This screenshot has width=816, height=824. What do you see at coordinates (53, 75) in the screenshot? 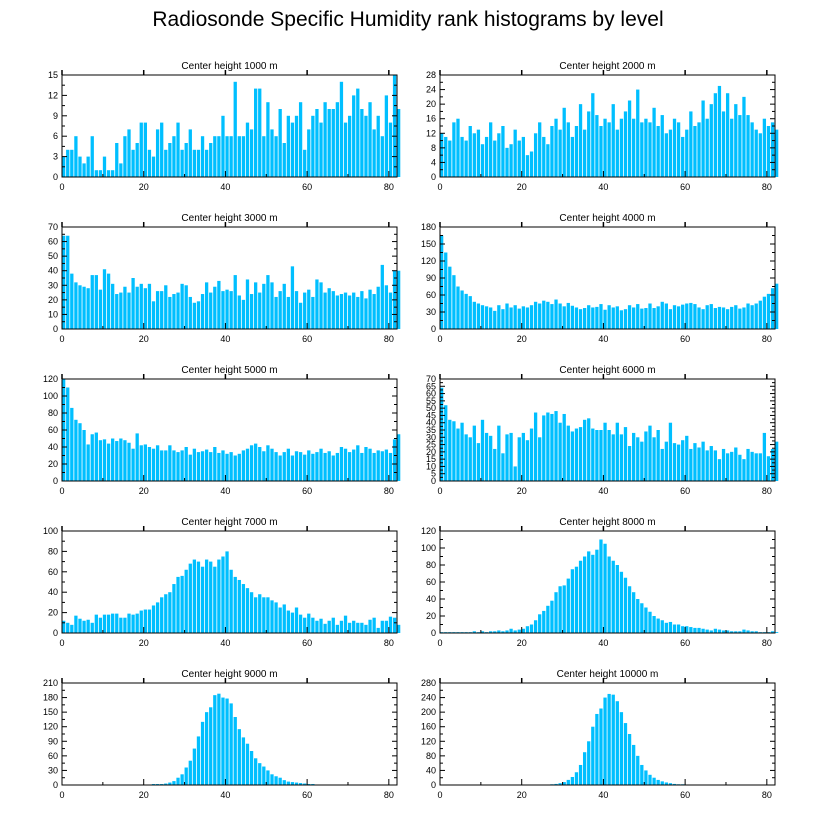
I see `y-tick-label: 15` at bounding box center [53, 75].